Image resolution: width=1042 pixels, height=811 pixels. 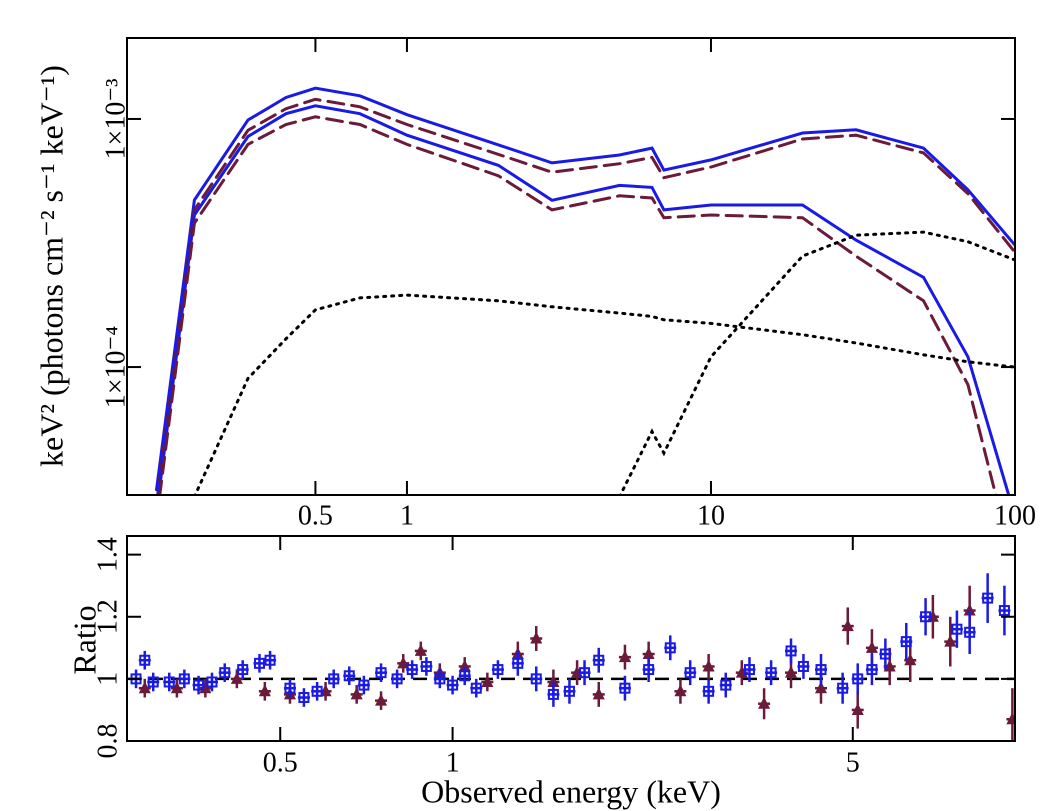 What do you see at coordinates (816, 362) in the screenshot?
I see `model-curve` at bounding box center [816, 362].